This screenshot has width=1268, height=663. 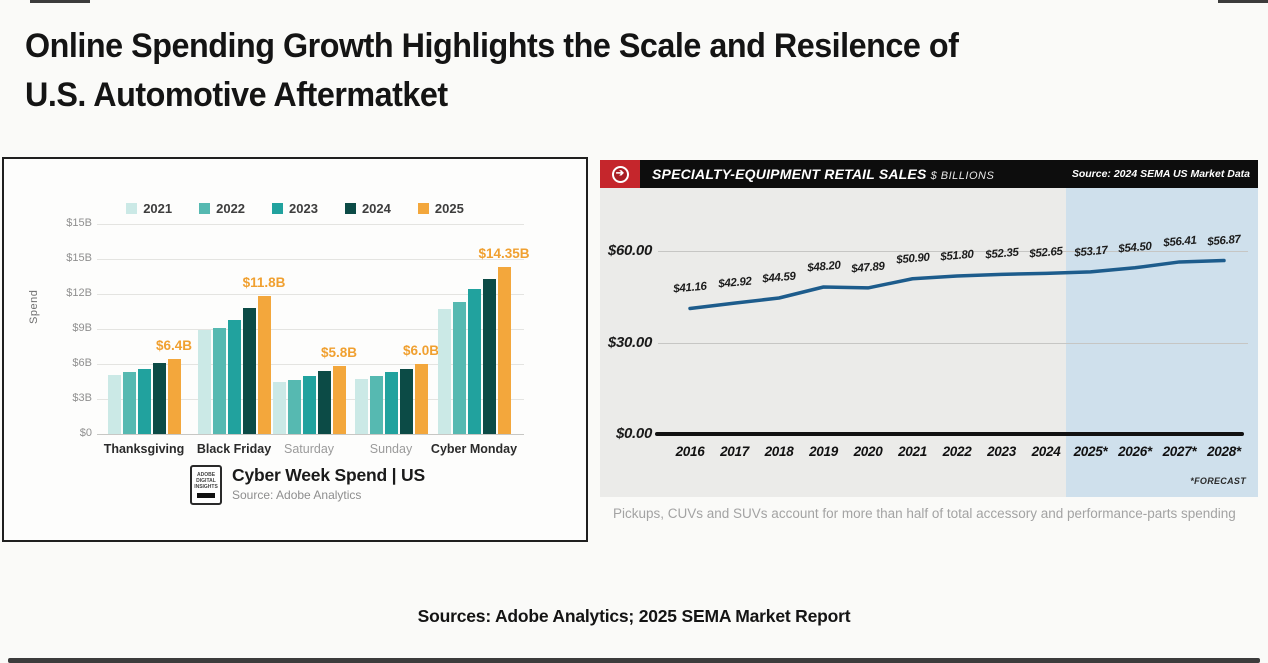 What do you see at coordinates (421, 399) in the screenshot?
I see `bar-2025-sunday` at bounding box center [421, 399].